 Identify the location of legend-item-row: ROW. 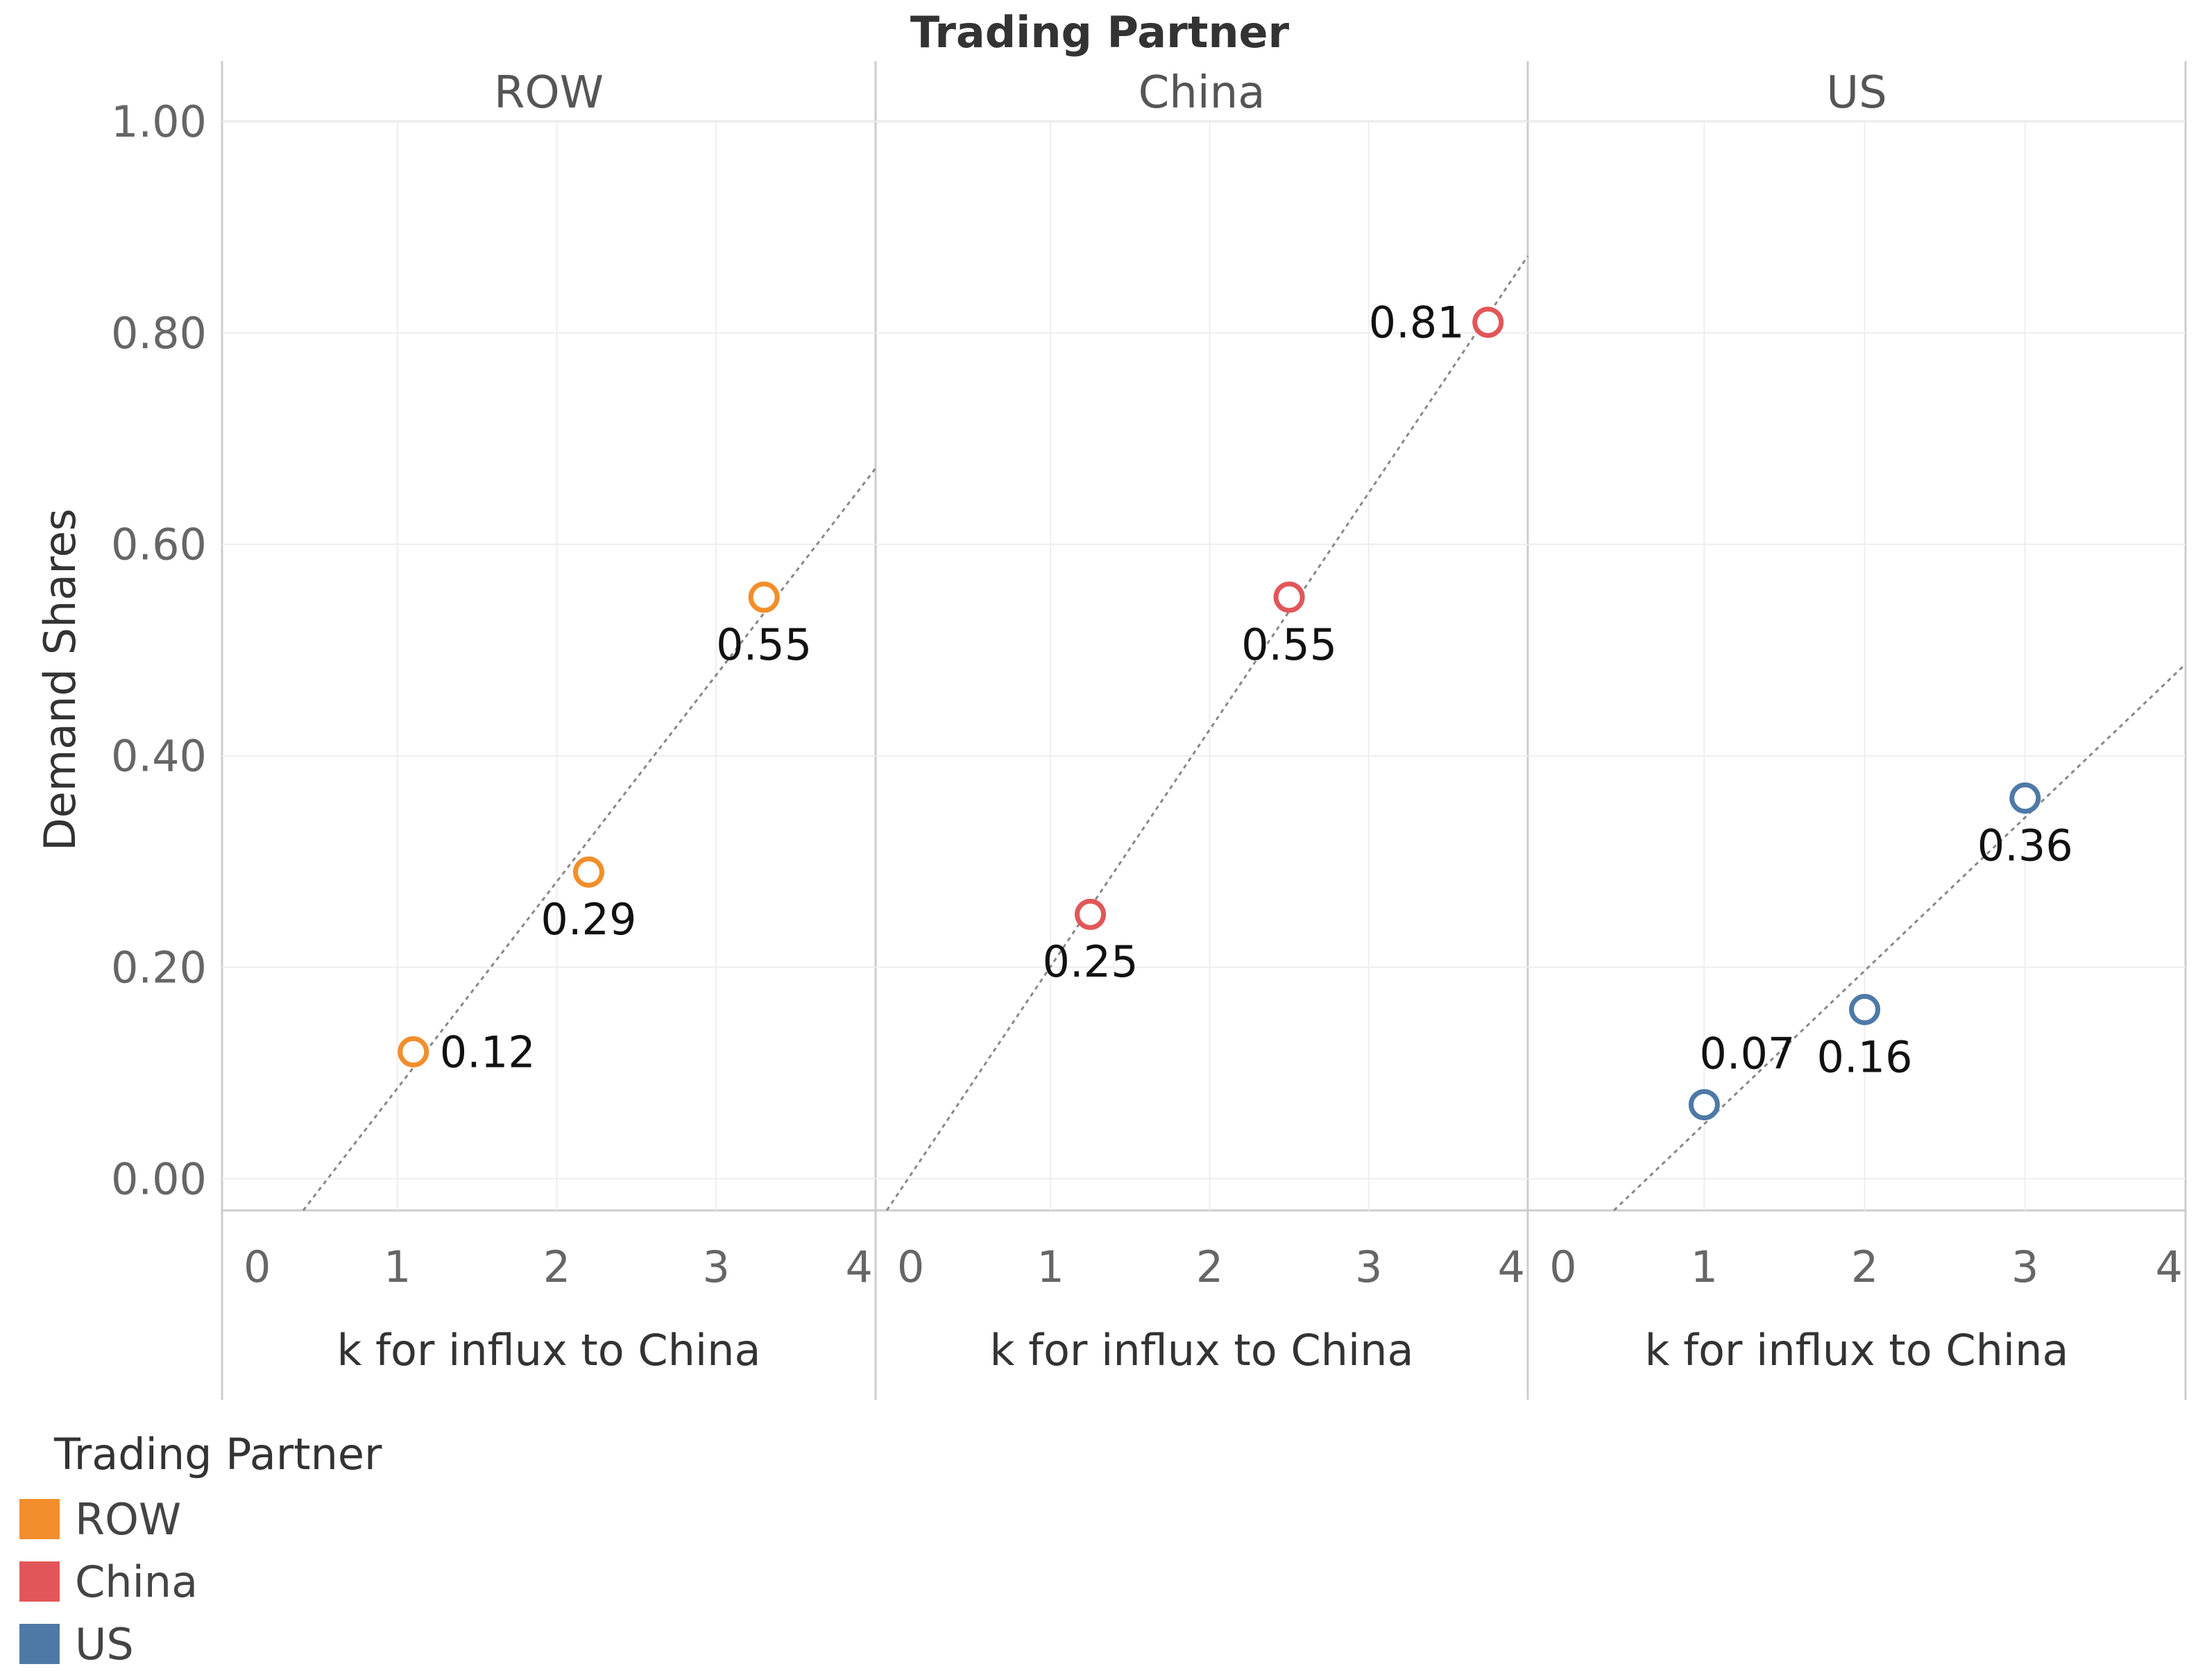
(200, 1519).